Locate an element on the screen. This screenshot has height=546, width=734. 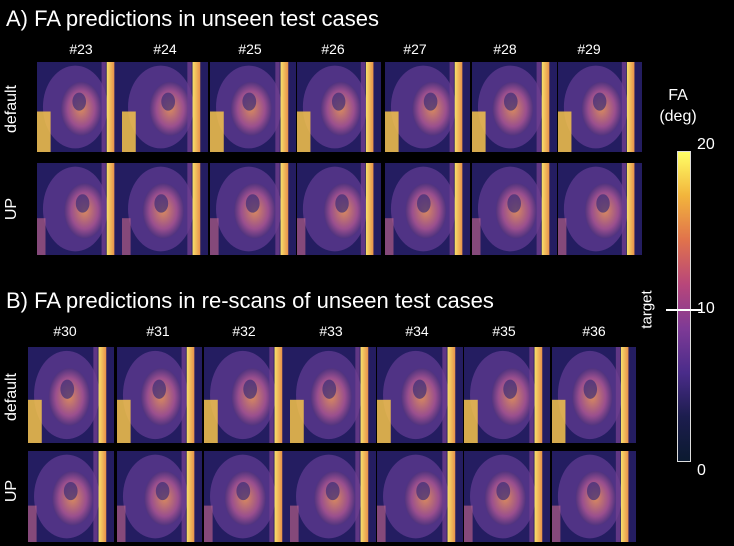
colorbar-unit-label: FA (deg) is located at coordinates (678, 107).